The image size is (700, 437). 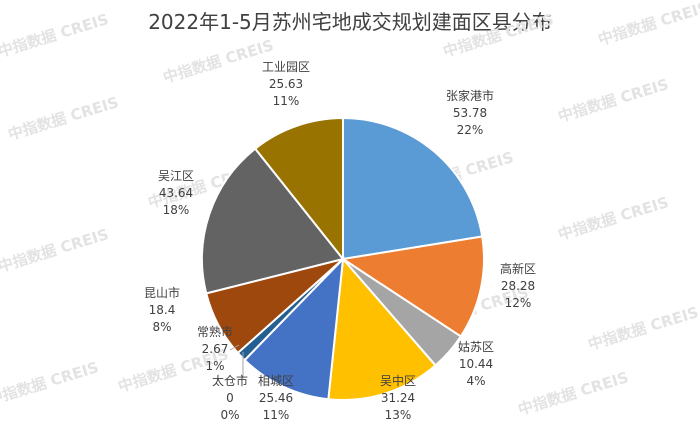 What do you see at coordinates (229, 415) in the screenshot?
I see `slice-percent-label: 0%` at bounding box center [229, 415].